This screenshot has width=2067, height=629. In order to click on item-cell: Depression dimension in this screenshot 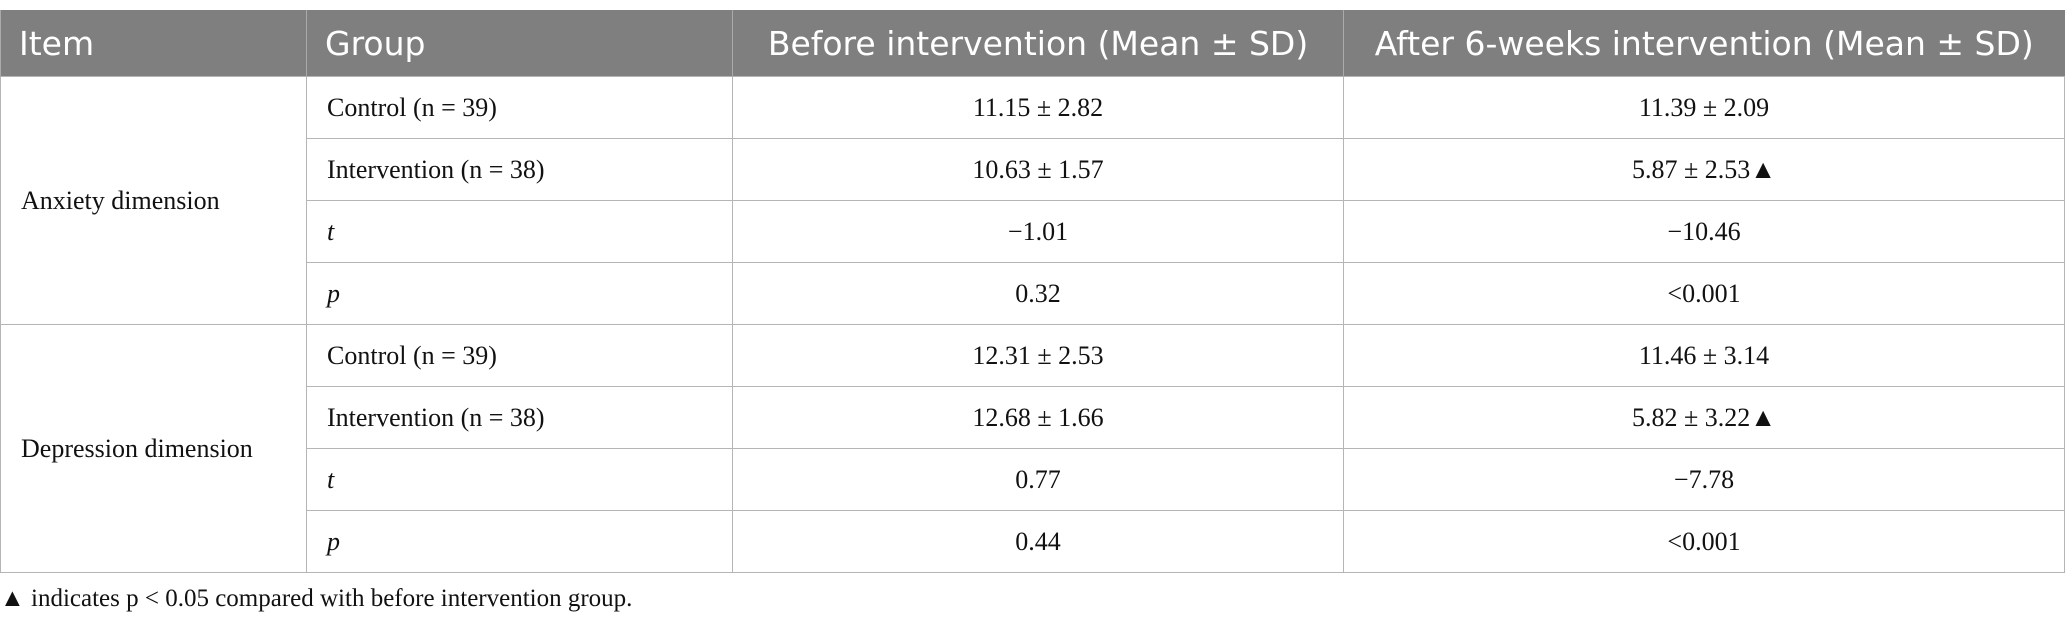, I will do `click(153, 448)`.